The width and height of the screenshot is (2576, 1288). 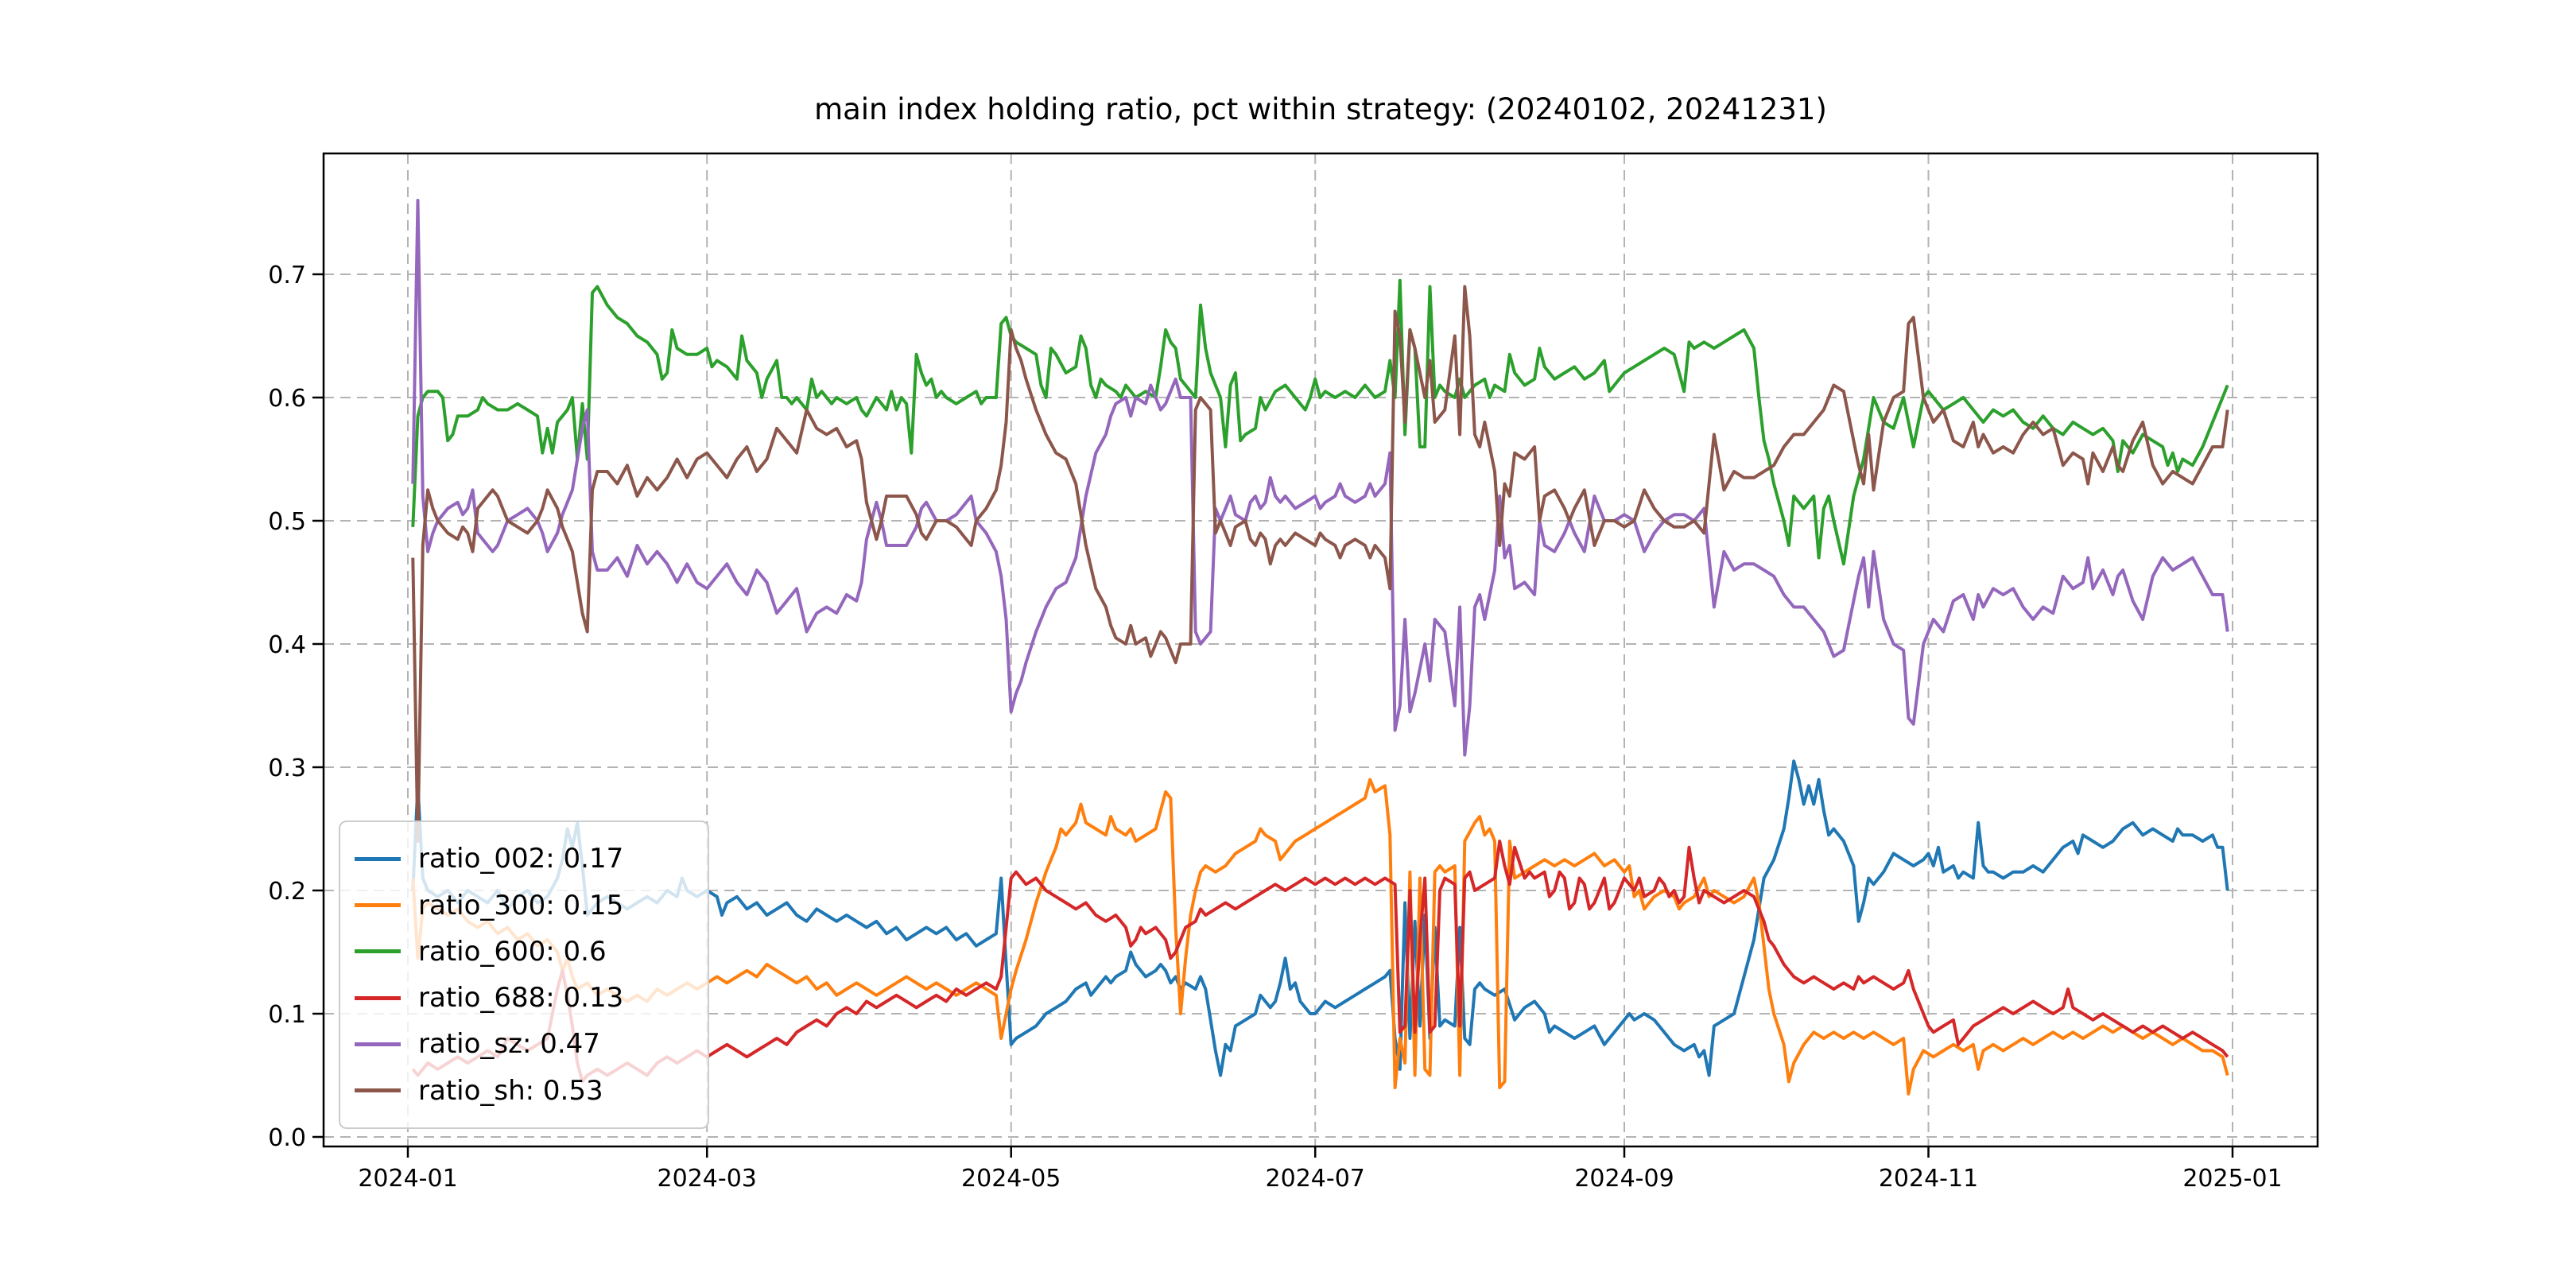 What do you see at coordinates (509, 1044) in the screenshot?
I see `legend-label: ratio_sz: 0.47` at bounding box center [509, 1044].